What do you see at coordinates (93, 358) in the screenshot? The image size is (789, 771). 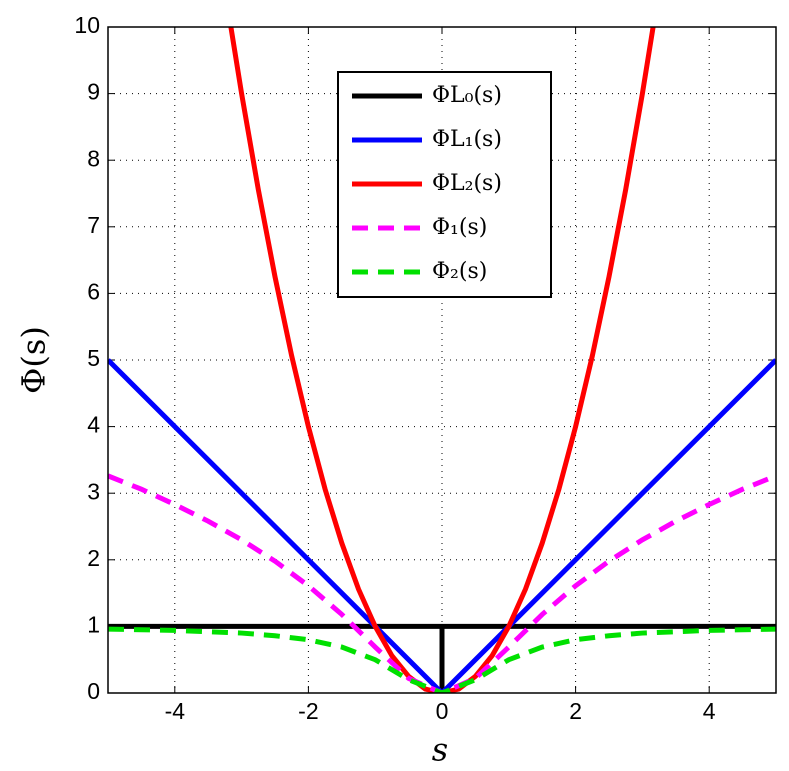 I see `y-tick-label: 5` at bounding box center [93, 358].